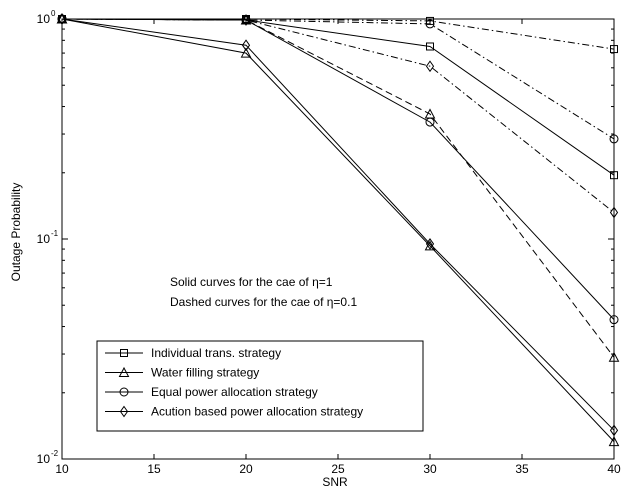 The image size is (621, 491). Describe the element at coordinates (16, 232) in the screenshot. I see `y-axis-label: Outage Probability` at that location.